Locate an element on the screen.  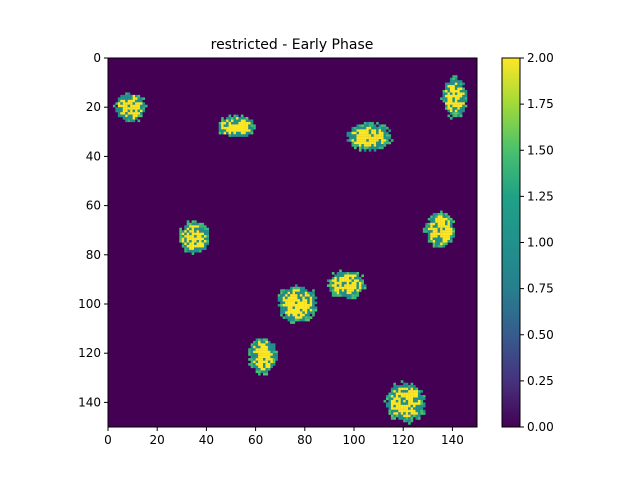
y-tick-label: 20 is located at coordinates (93, 107).